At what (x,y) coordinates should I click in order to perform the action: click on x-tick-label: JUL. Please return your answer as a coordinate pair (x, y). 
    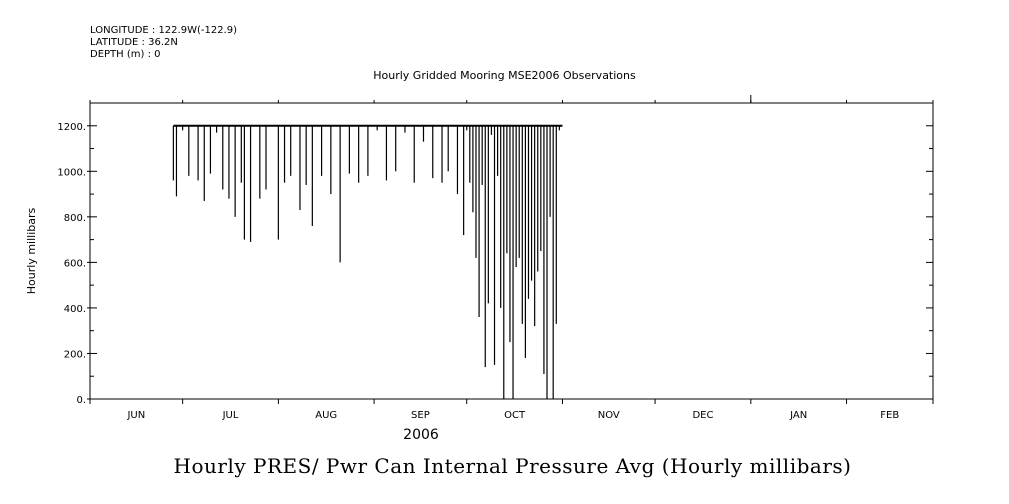
    Looking at the image, I should click on (230, 415).